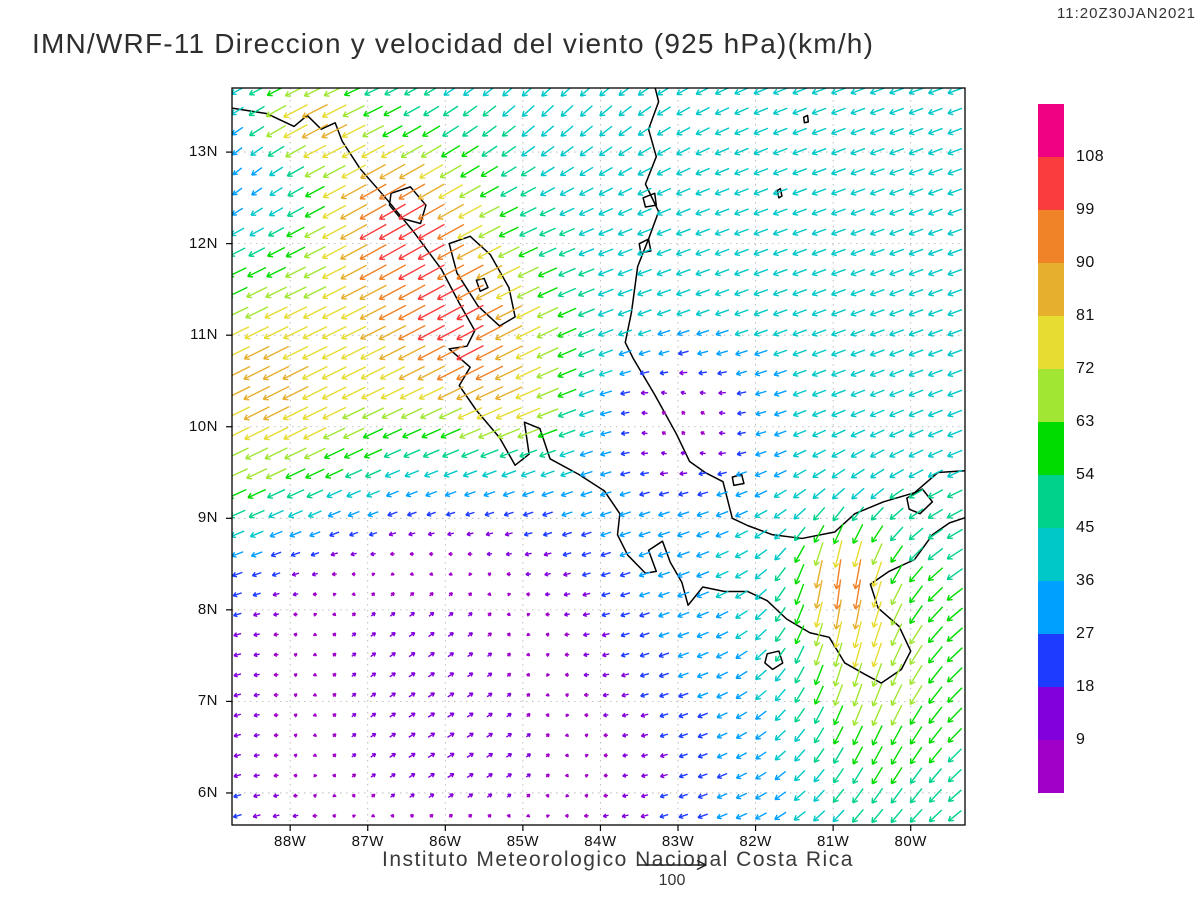 The image size is (1200, 900). I want to click on lat-tick-label: 6N, so click(207, 792).